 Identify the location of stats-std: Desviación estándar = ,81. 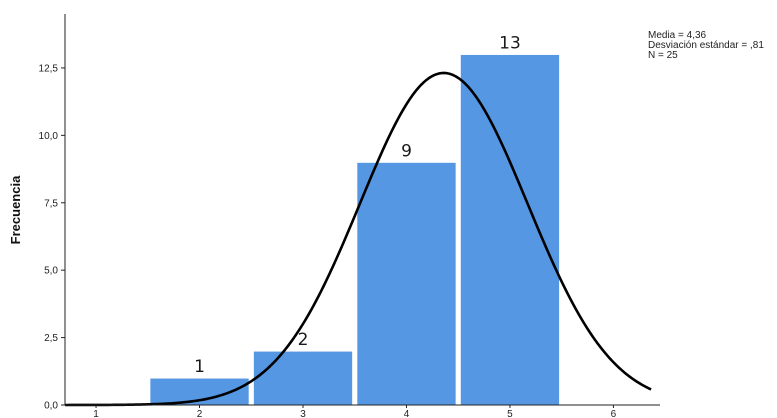
(706, 45).